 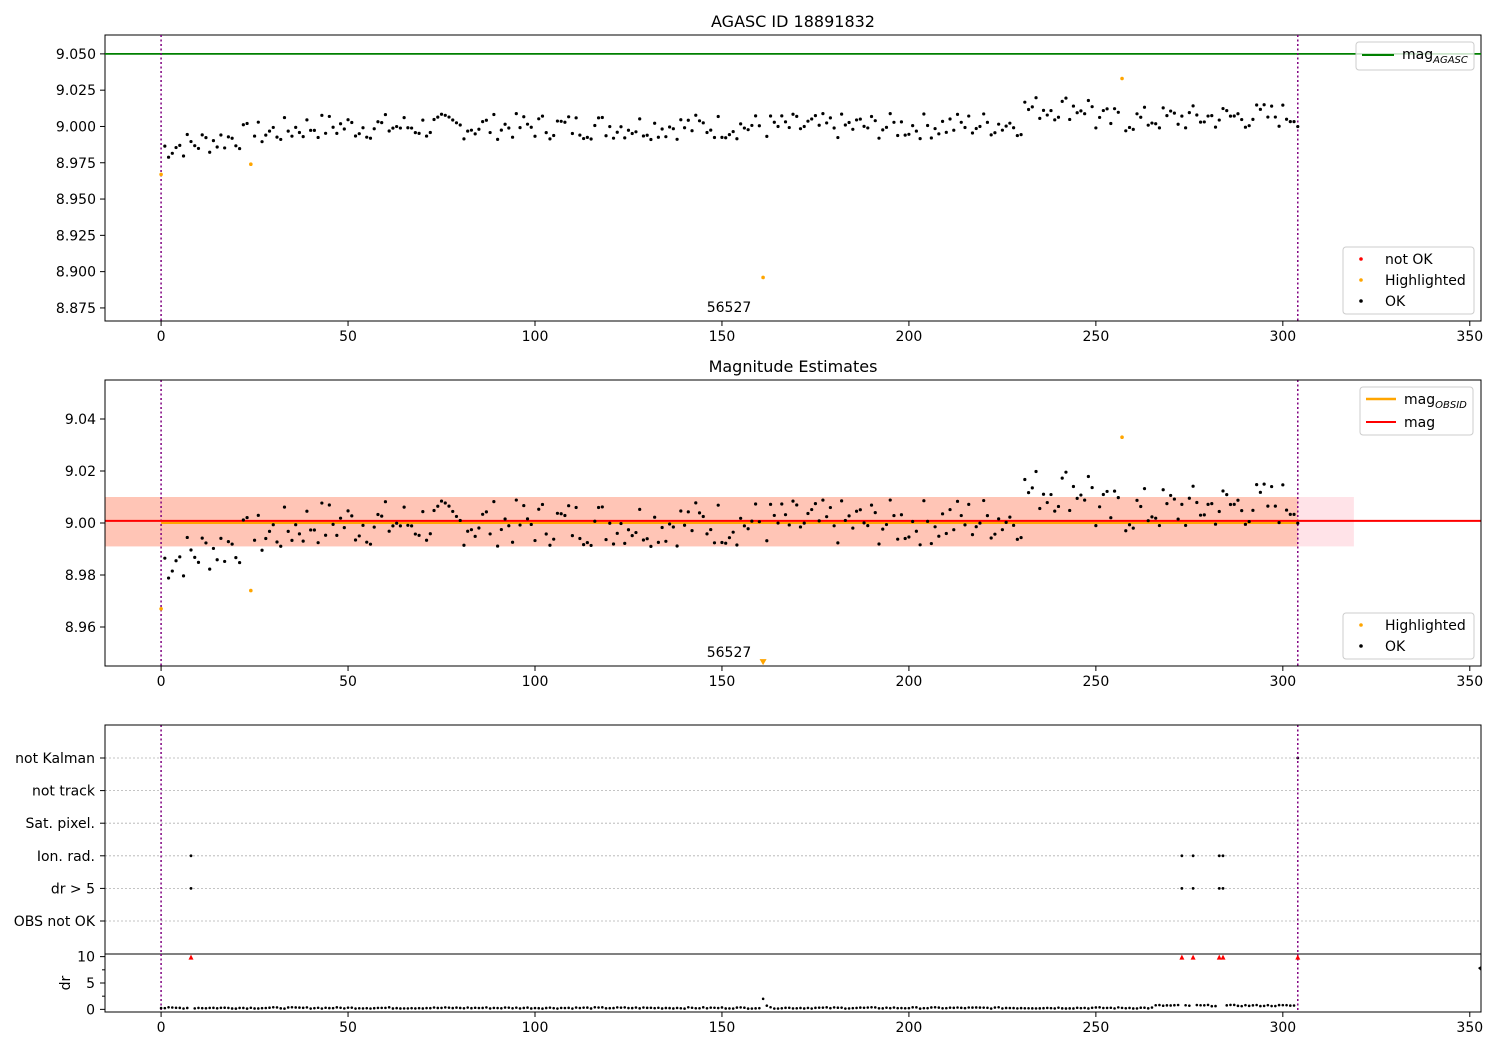 What do you see at coordinates (1282, 682) in the screenshot?
I see `x-tick-label: 300` at bounding box center [1282, 682].